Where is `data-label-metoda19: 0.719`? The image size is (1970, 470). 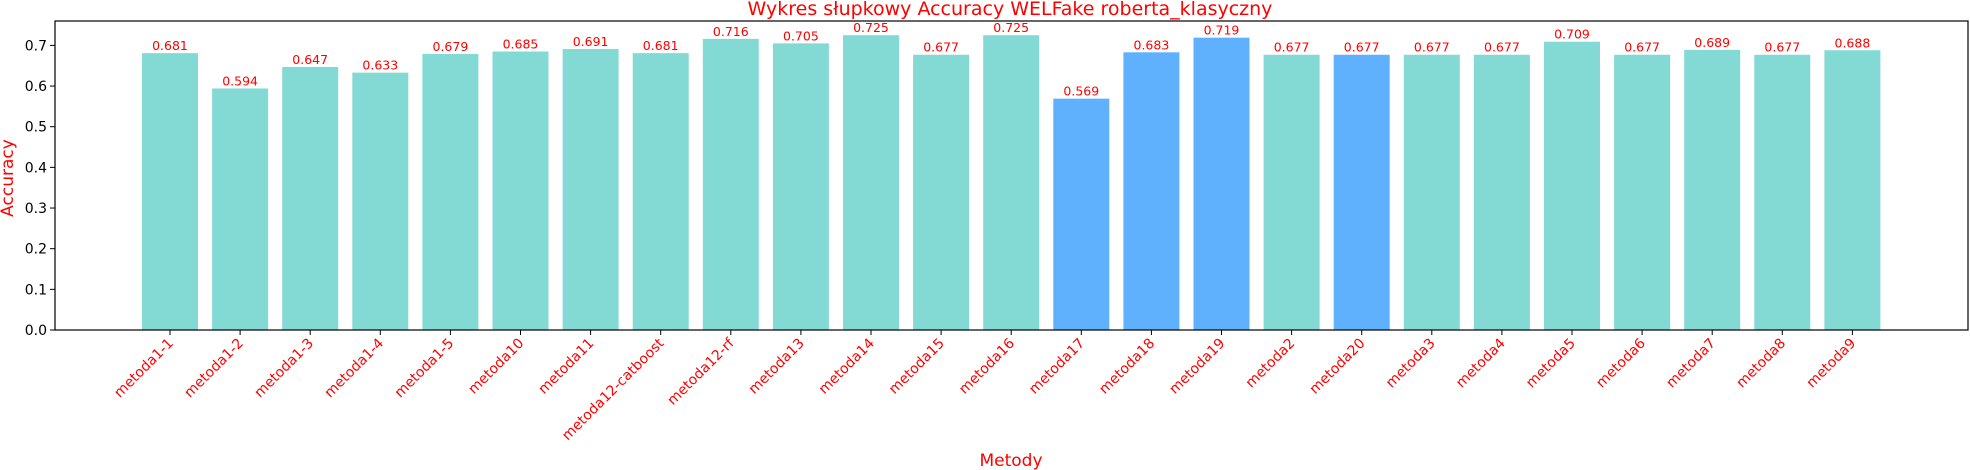 data-label-metoda19: 0.719 is located at coordinates (1222, 30).